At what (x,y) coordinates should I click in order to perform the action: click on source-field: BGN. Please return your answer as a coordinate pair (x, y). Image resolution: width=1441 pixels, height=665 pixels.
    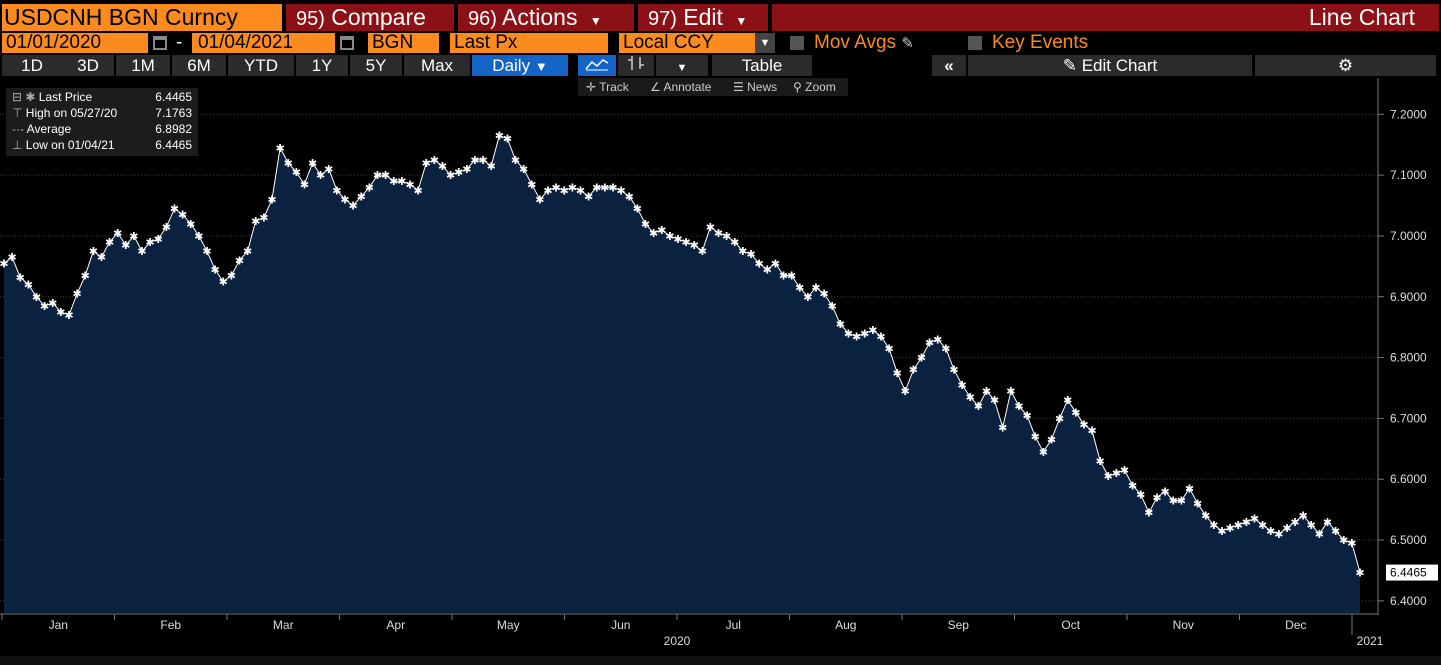
    Looking at the image, I should click on (403, 43).